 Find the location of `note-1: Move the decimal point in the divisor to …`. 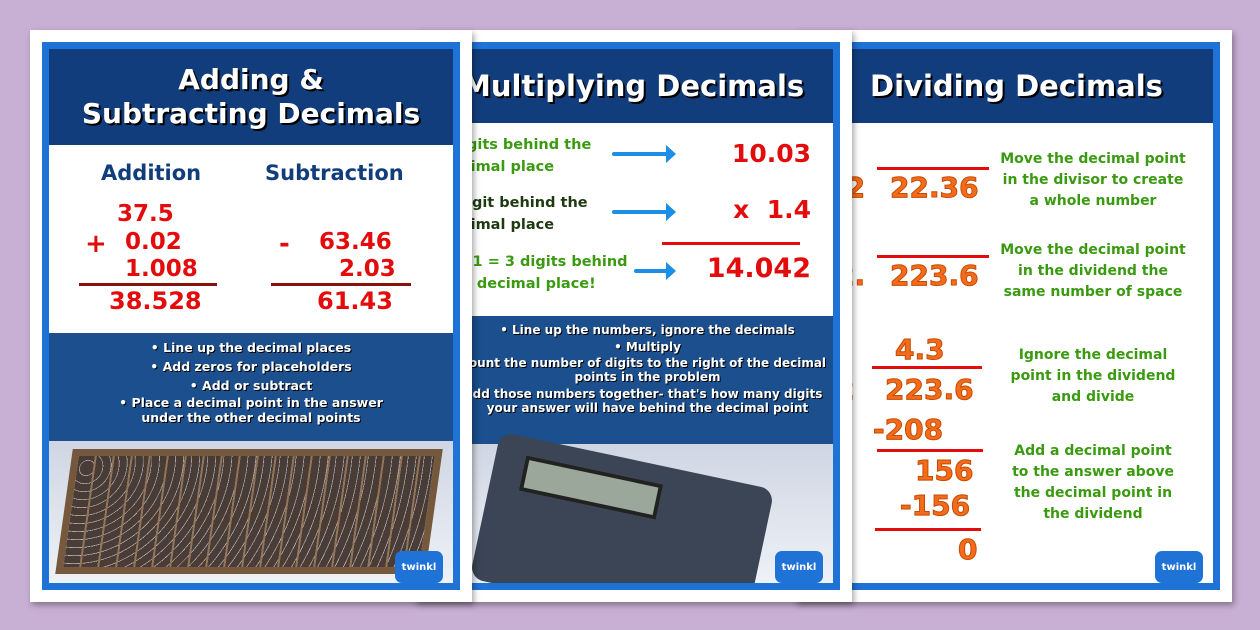

note-1: Move the decimal point in the divisor to … is located at coordinates (1093, 180).